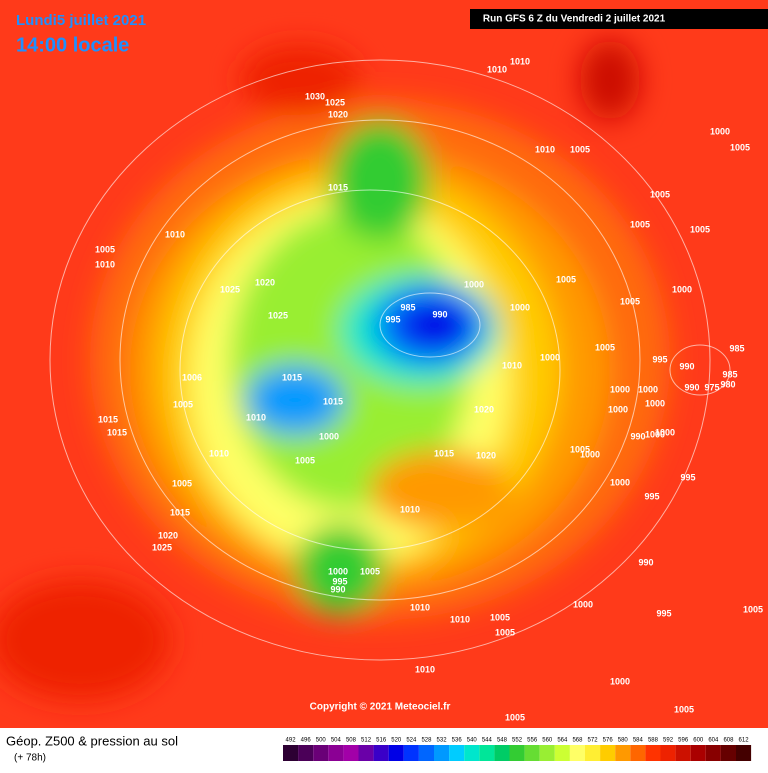  I want to click on copyright: Copyright © 2021 Meteociel.fr, so click(380, 707).